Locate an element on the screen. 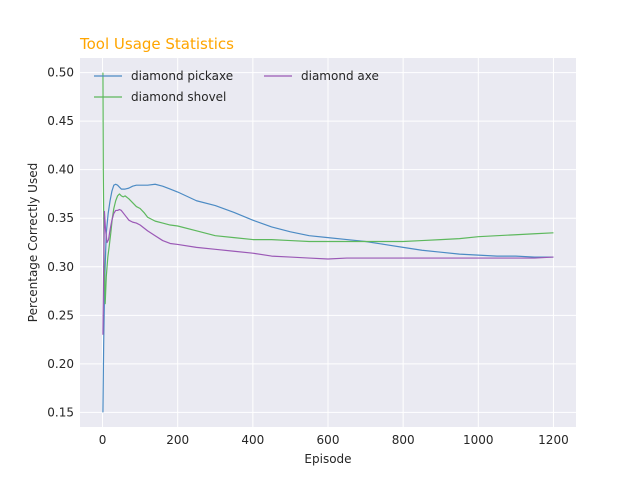 The height and width of the screenshot is (480, 640). x-axis-label: Episode is located at coordinates (327, 459).